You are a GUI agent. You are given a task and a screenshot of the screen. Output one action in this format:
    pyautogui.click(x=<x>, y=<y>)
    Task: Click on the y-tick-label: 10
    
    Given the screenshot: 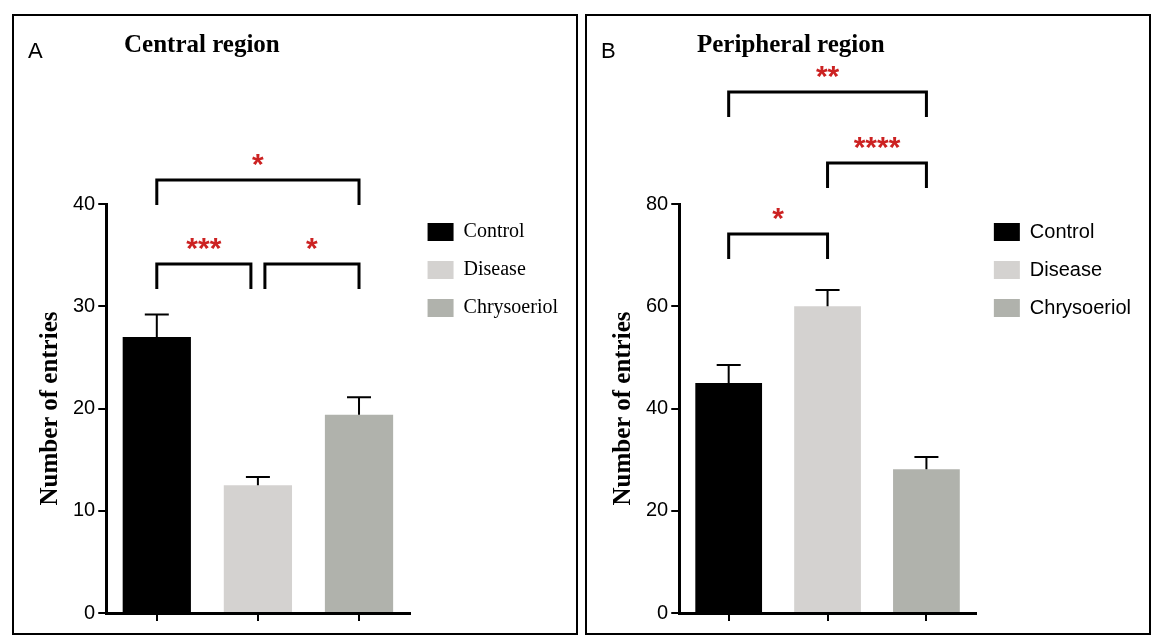 What is the action you would take?
    pyautogui.click(x=84, y=509)
    